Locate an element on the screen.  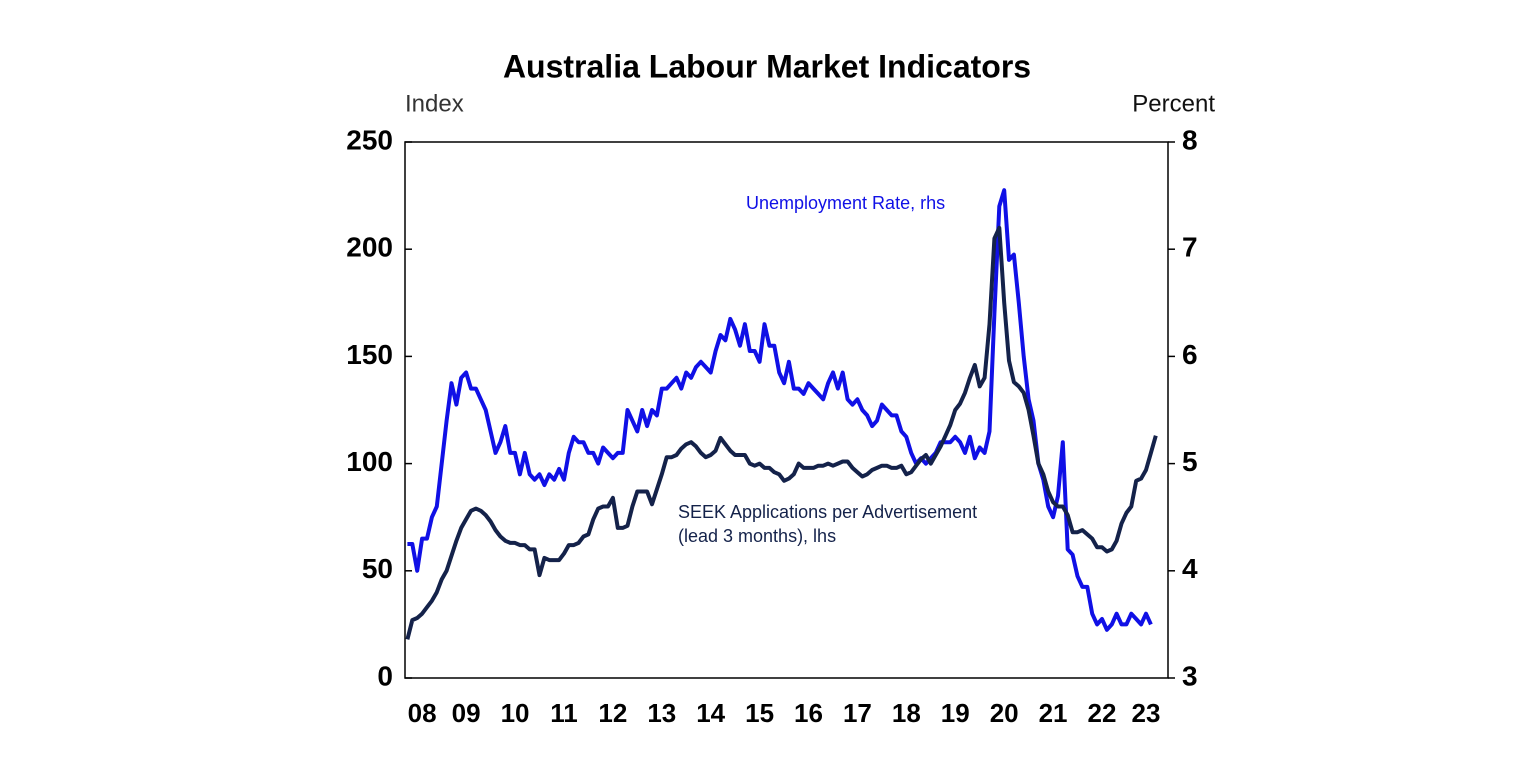
x-tick-label: 17 is located at coordinates (857, 713).